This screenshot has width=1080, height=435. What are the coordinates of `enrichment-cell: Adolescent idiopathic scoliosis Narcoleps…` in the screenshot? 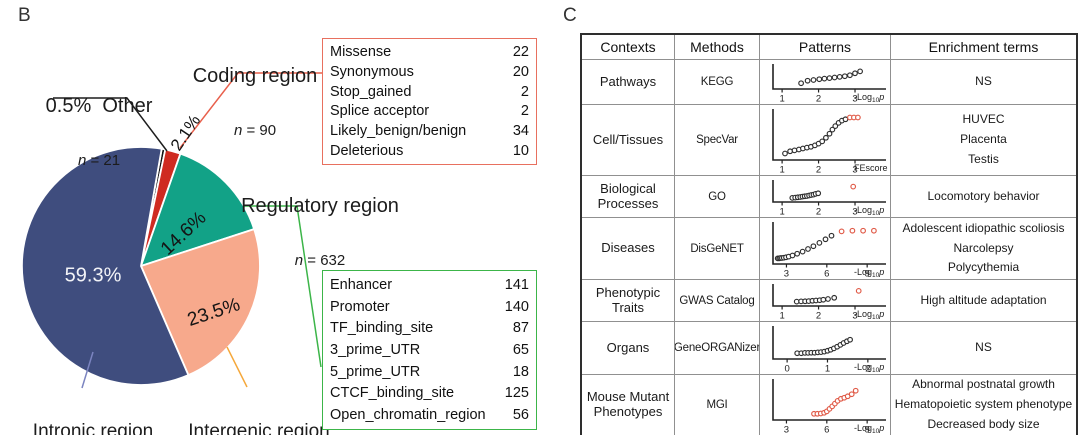 It's located at (983, 248).